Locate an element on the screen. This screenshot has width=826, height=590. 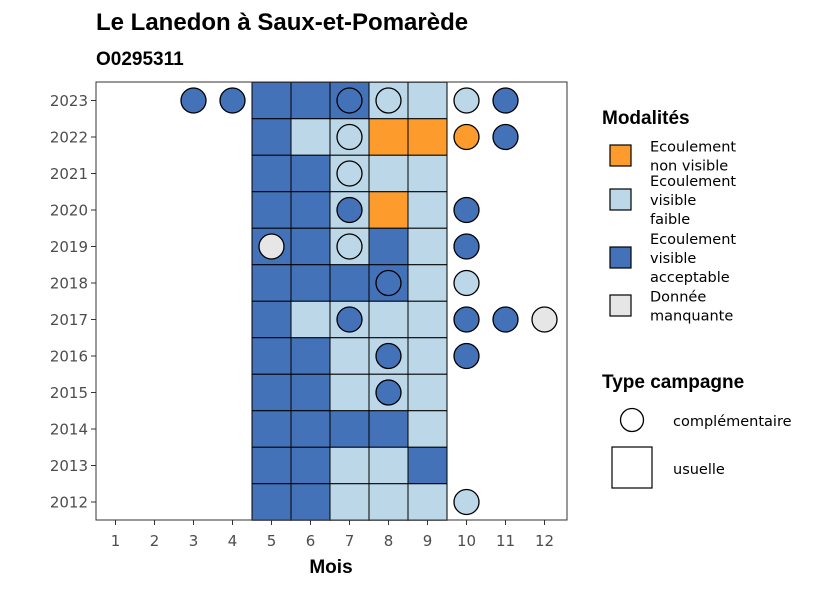
legend-label-line: visible is located at coordinates (673, 201).